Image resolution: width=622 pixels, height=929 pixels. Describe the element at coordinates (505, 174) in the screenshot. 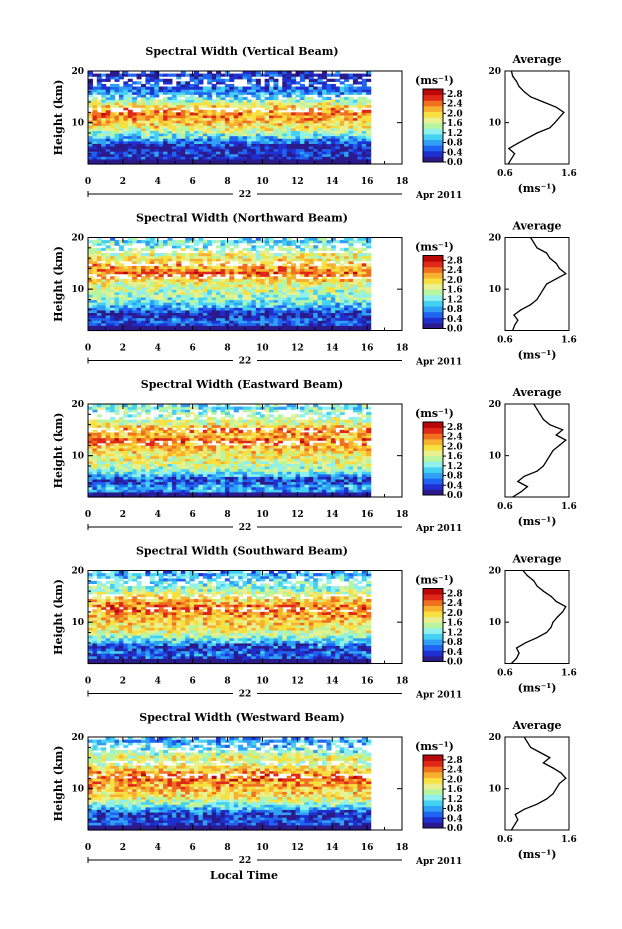

I see `average-x-tick-label: 0.6` at that location.